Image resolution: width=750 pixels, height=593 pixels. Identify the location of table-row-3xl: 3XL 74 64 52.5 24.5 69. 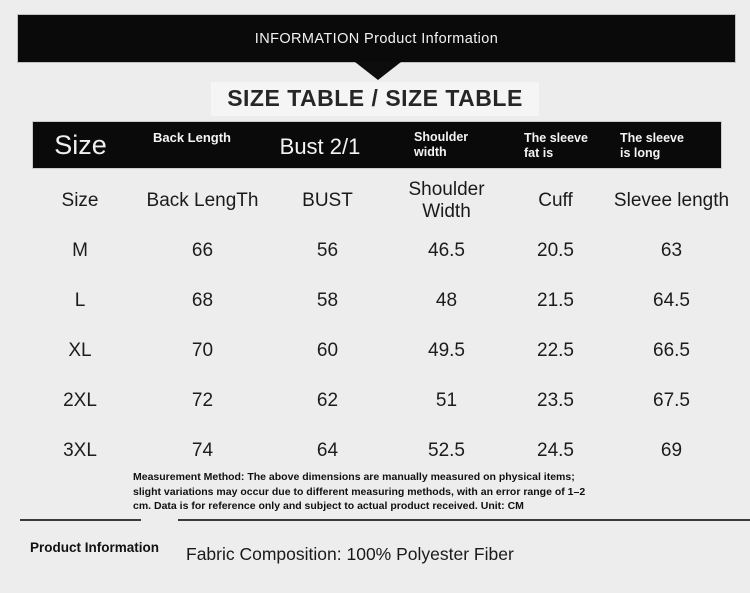
(377, 451).